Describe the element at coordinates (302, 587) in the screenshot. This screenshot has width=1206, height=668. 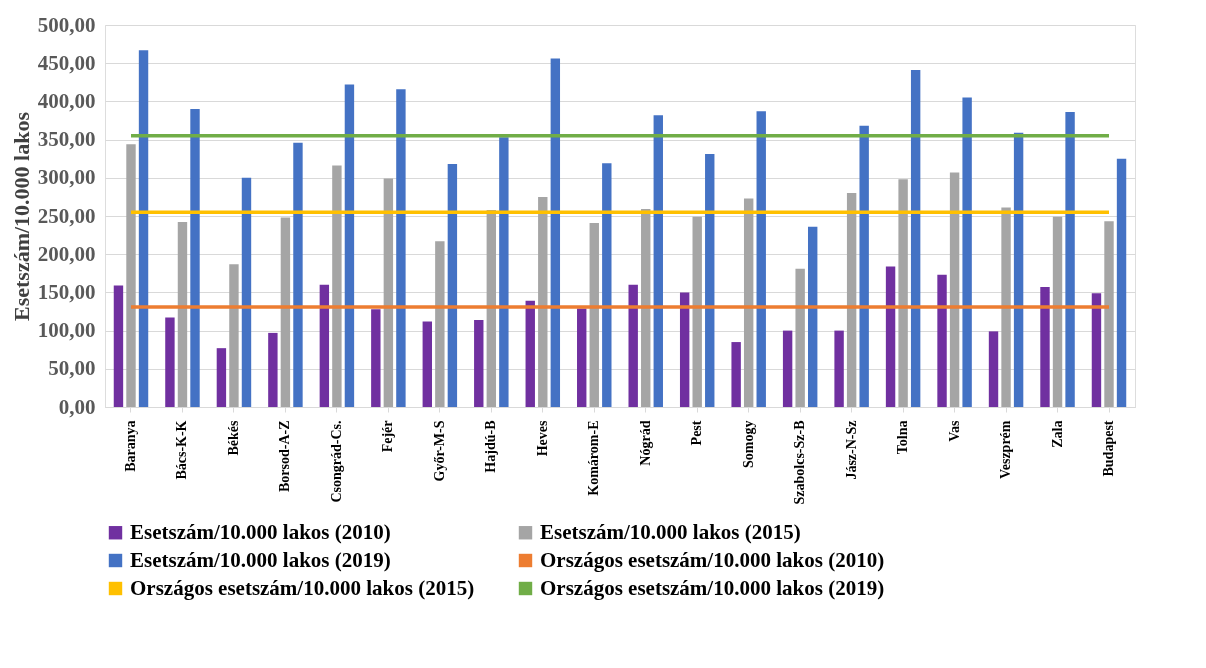
I see `legend-label: Országos esetszám/10.000 lakos (2015)` at that location.